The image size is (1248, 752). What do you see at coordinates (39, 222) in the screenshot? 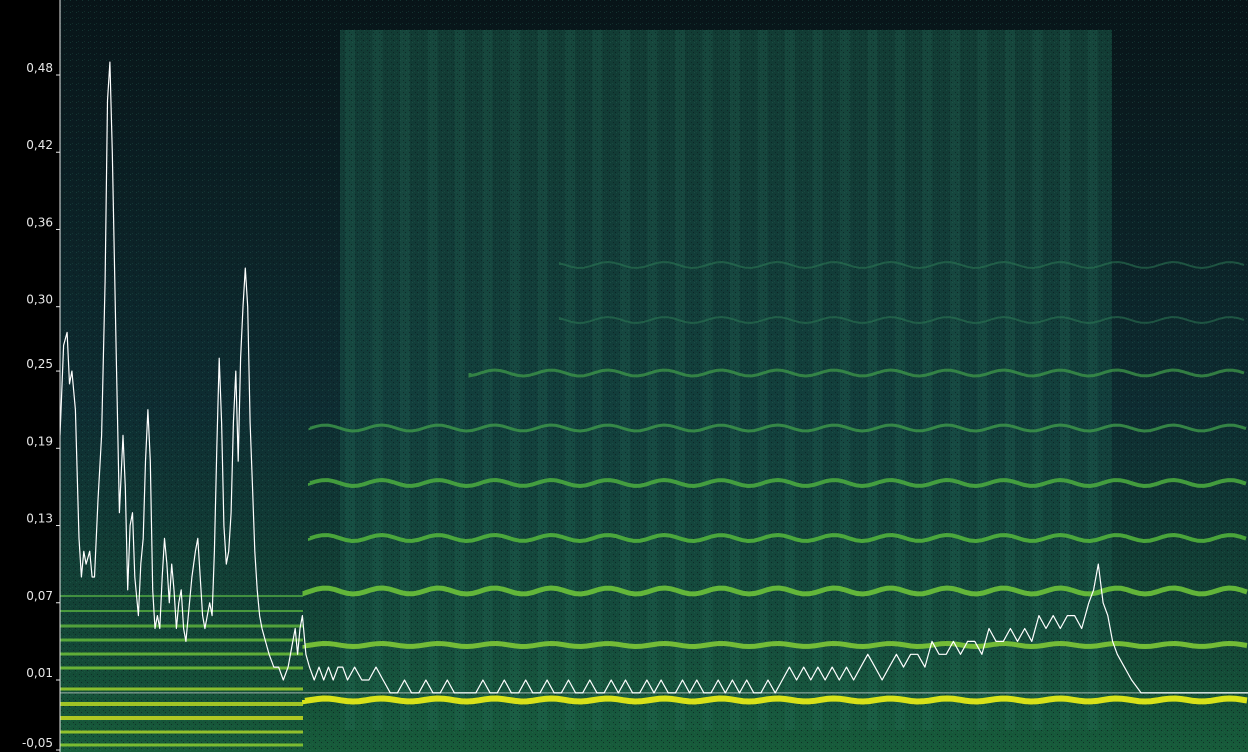
I see `y-tick-label: 0,36` at bounding box center [39, 222].